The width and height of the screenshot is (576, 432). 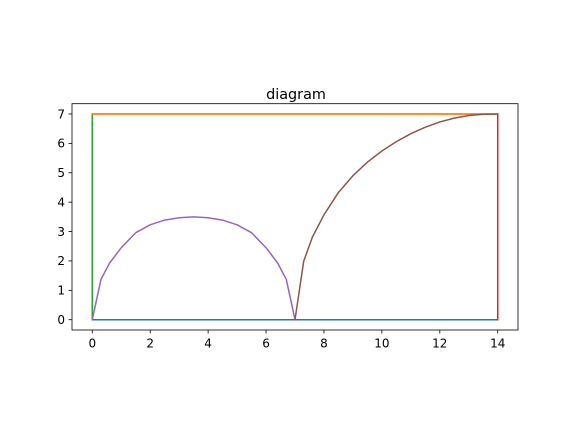 I want to click on x-tick-label: 12, so click(x=439, y=344).